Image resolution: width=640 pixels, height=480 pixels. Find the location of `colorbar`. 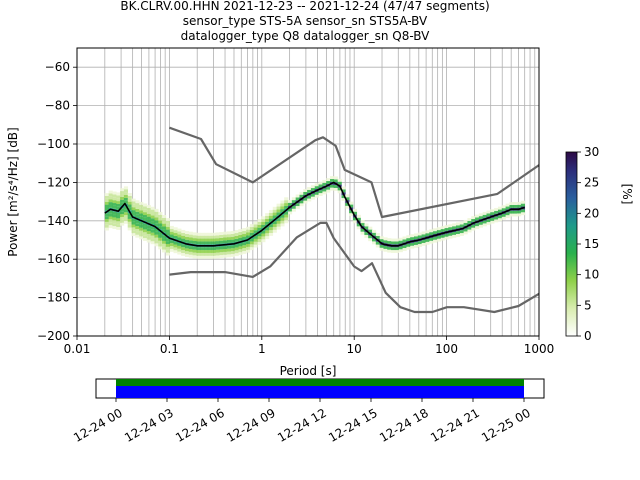

colorbar is located at coordinates (571, 244).